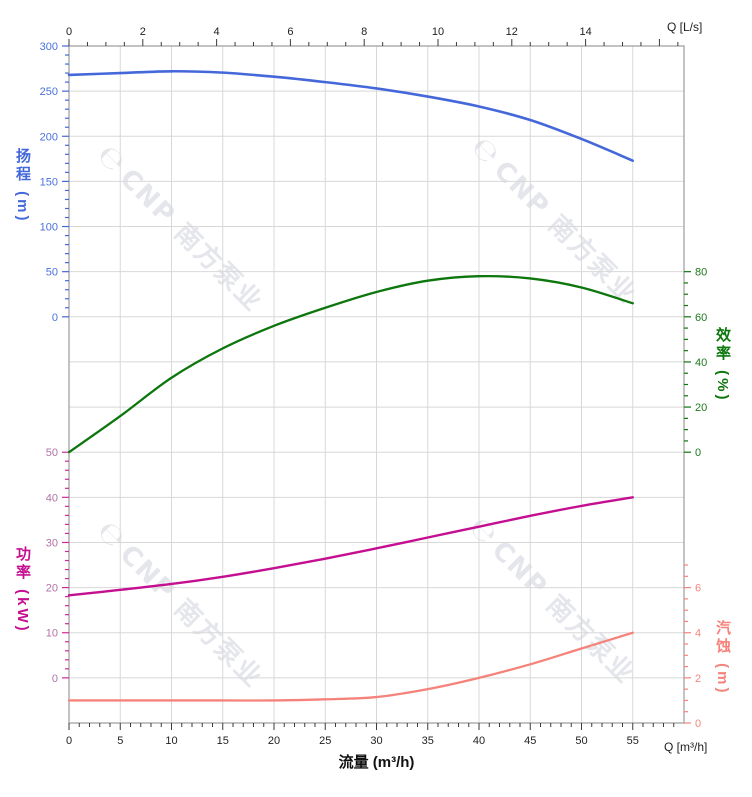 The height and width of the screenshot is (797, 752). I want to click on npsh-curve, so click(350, 666).